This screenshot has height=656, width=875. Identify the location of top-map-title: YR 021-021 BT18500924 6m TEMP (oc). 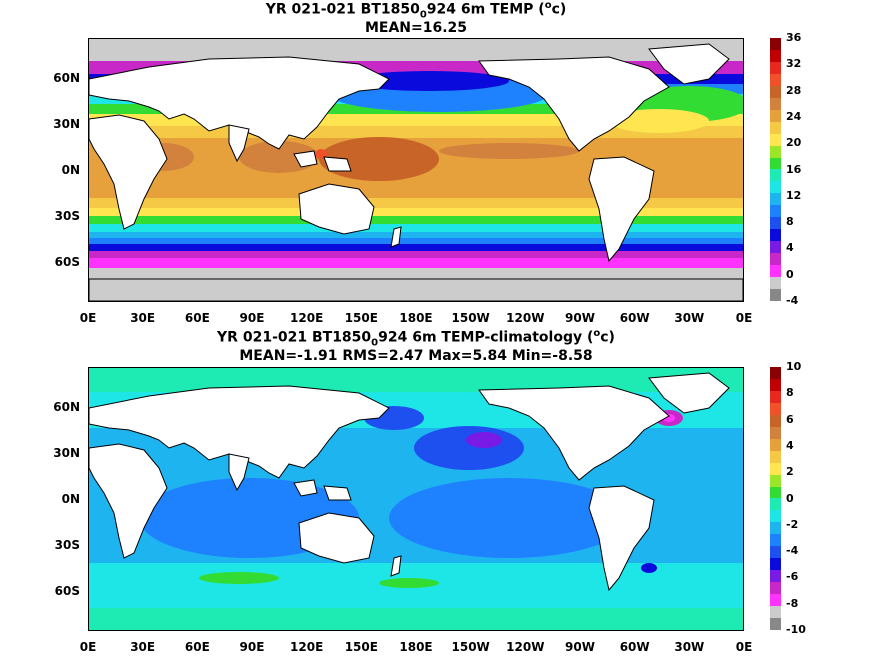
(416, 10).